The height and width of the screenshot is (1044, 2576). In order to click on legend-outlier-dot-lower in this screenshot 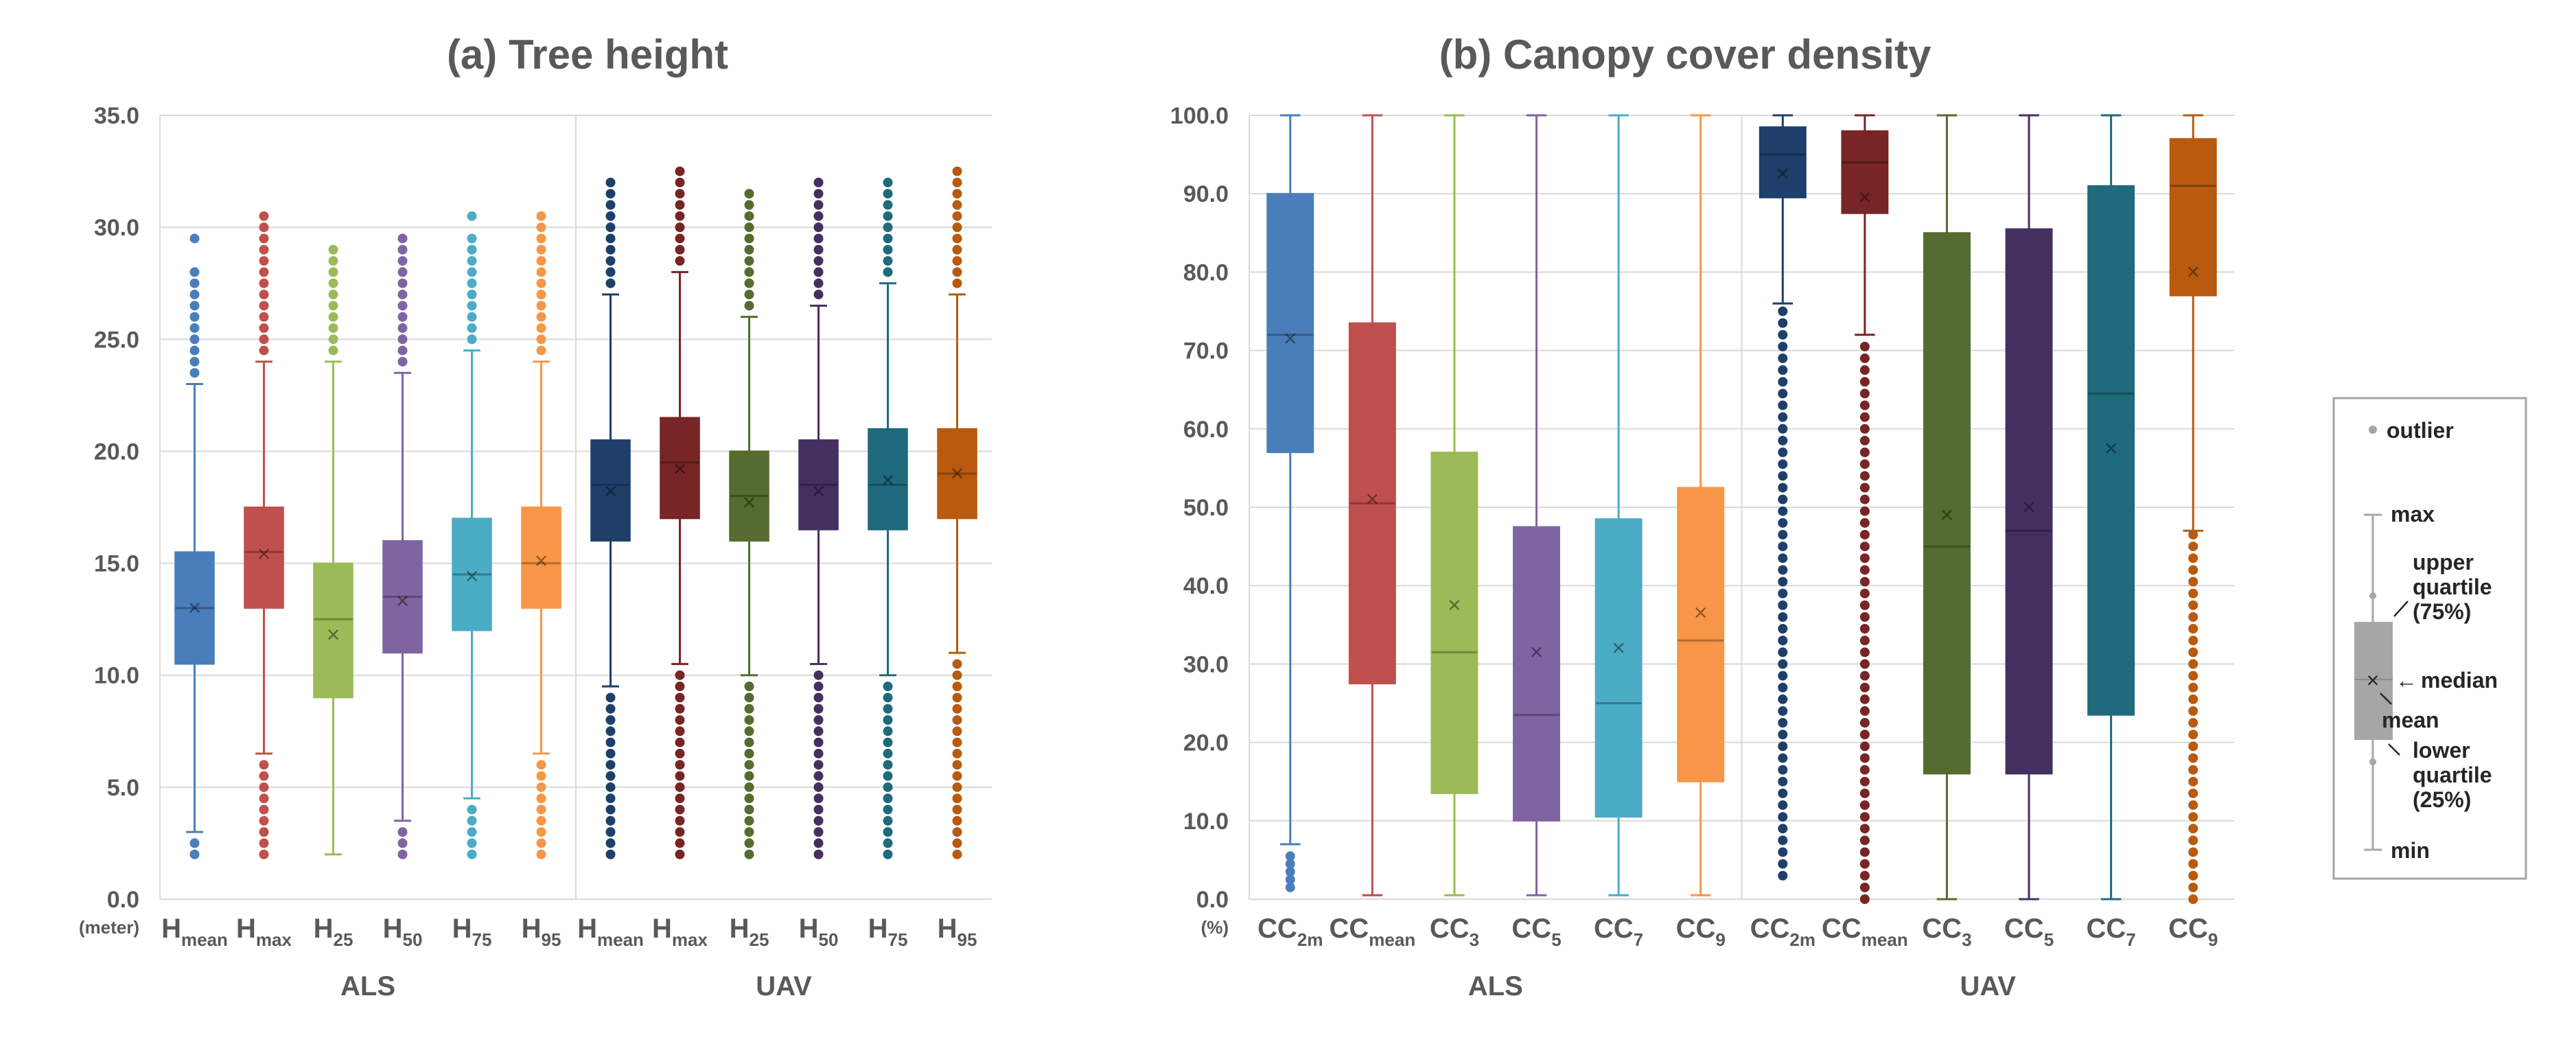, I will do `click(2372, 761)`.